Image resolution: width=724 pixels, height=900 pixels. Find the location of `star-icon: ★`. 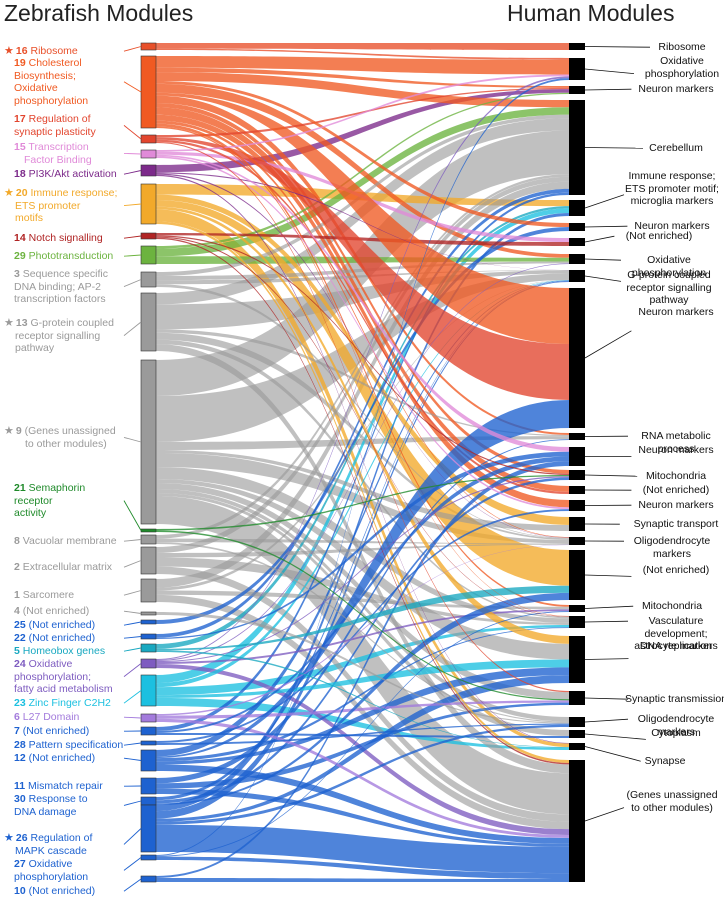

star-icon: ★ is located at coordinates (9, 193).